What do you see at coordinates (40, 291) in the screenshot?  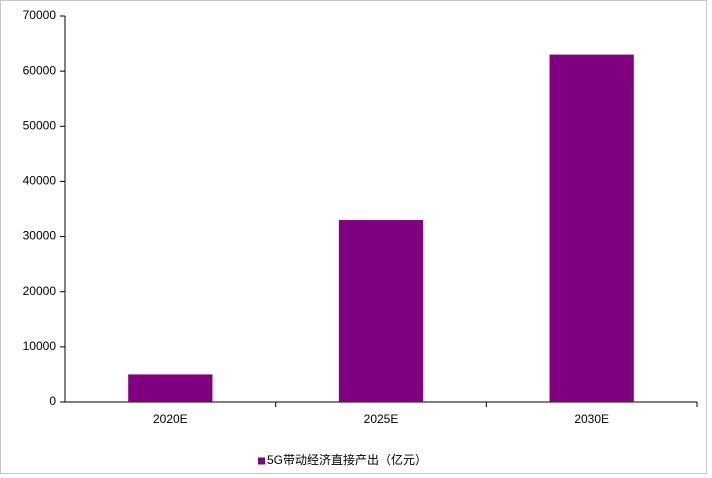 I see `y-tick-label: 20000` at bounding box center [40, 291].